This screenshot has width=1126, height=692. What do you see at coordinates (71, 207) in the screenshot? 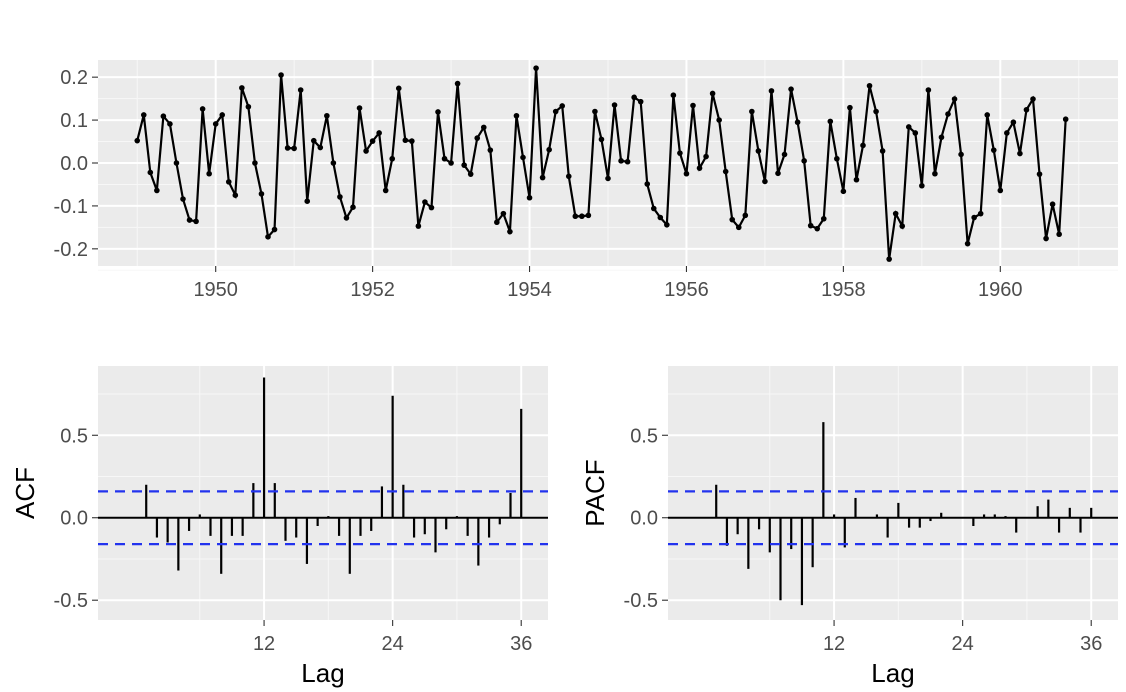
I see `y-tick-label: -0.1` at bounding box center [71, 207].